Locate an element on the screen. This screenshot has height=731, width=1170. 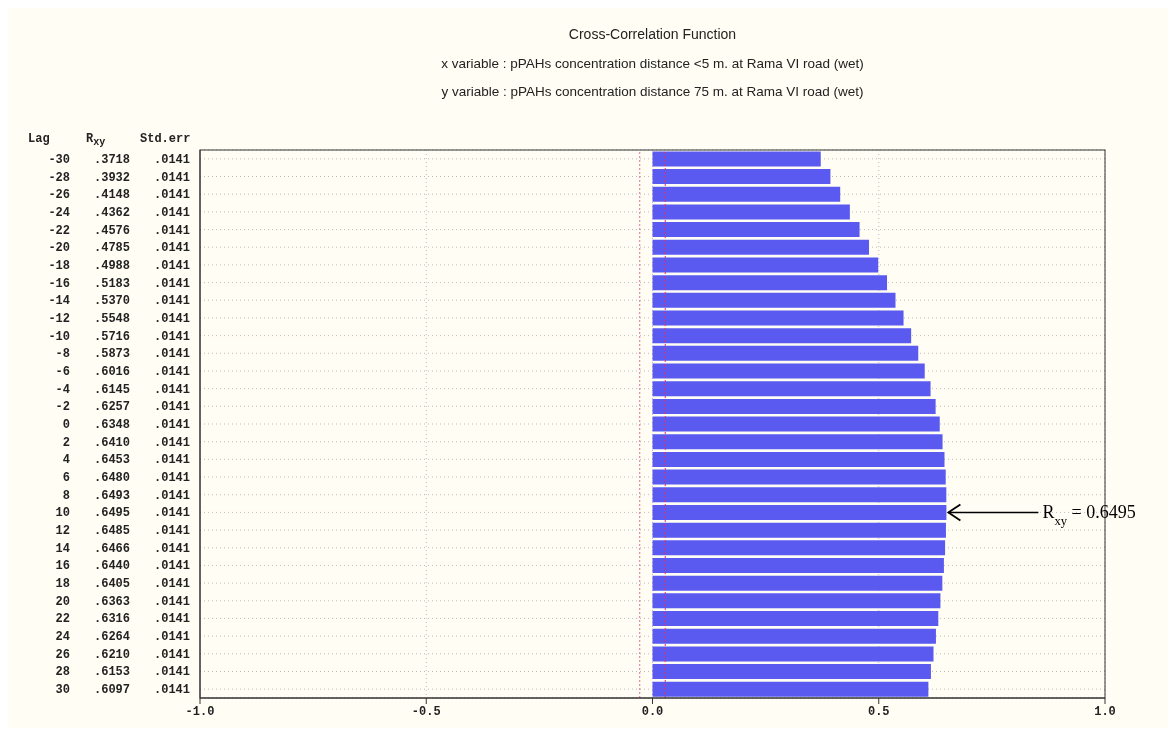
data-label: .6210 is located at coordinates (111, 654).